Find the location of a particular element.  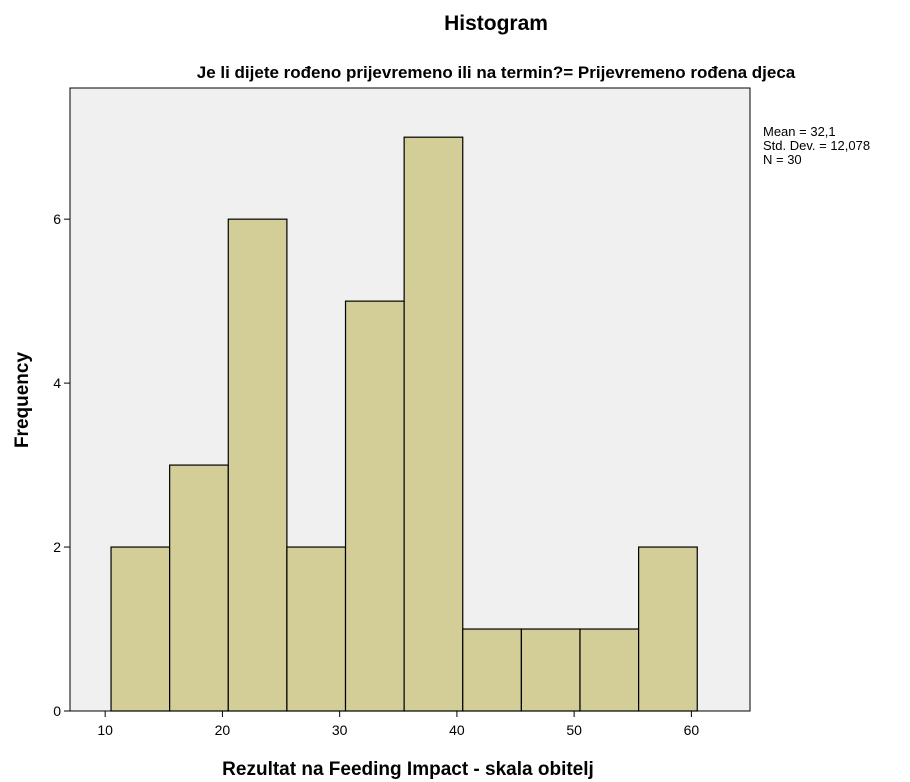

x-tick-label: 50 is located at coordinates (574, 730).